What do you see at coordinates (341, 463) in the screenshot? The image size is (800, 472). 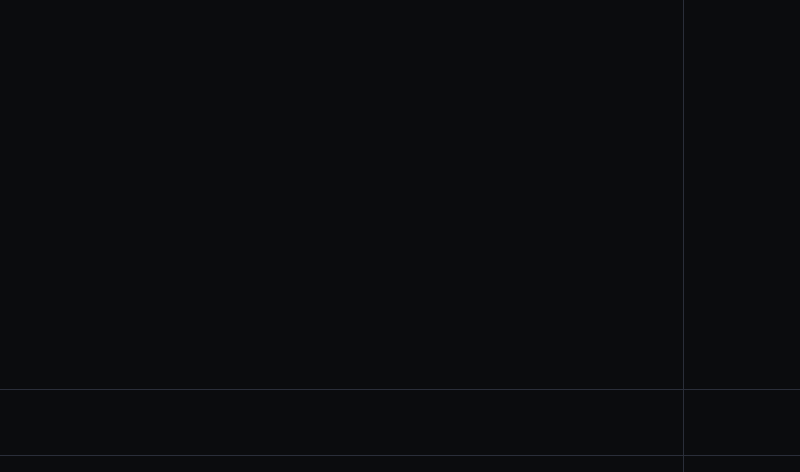 I see `time-axis` at bounding box center [341, 463].